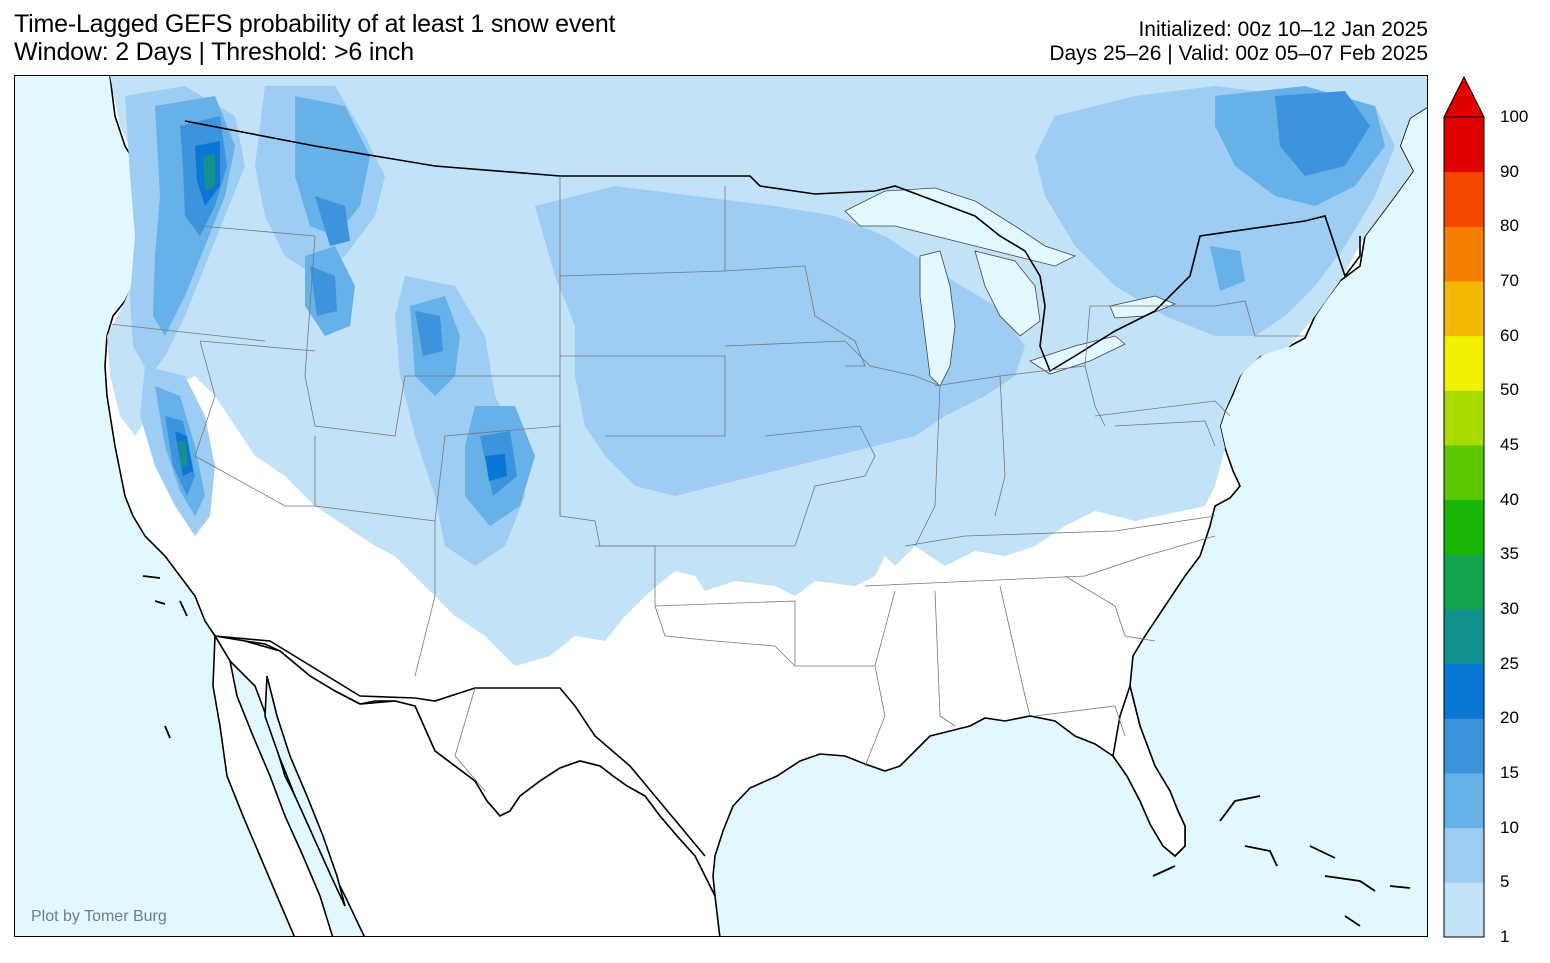 The height and width of the screenshot is (963, 1550). Describe the element at coordinates (1509, 226) in the screenshot. I see `colorbar-tick-label: 80` at that location.